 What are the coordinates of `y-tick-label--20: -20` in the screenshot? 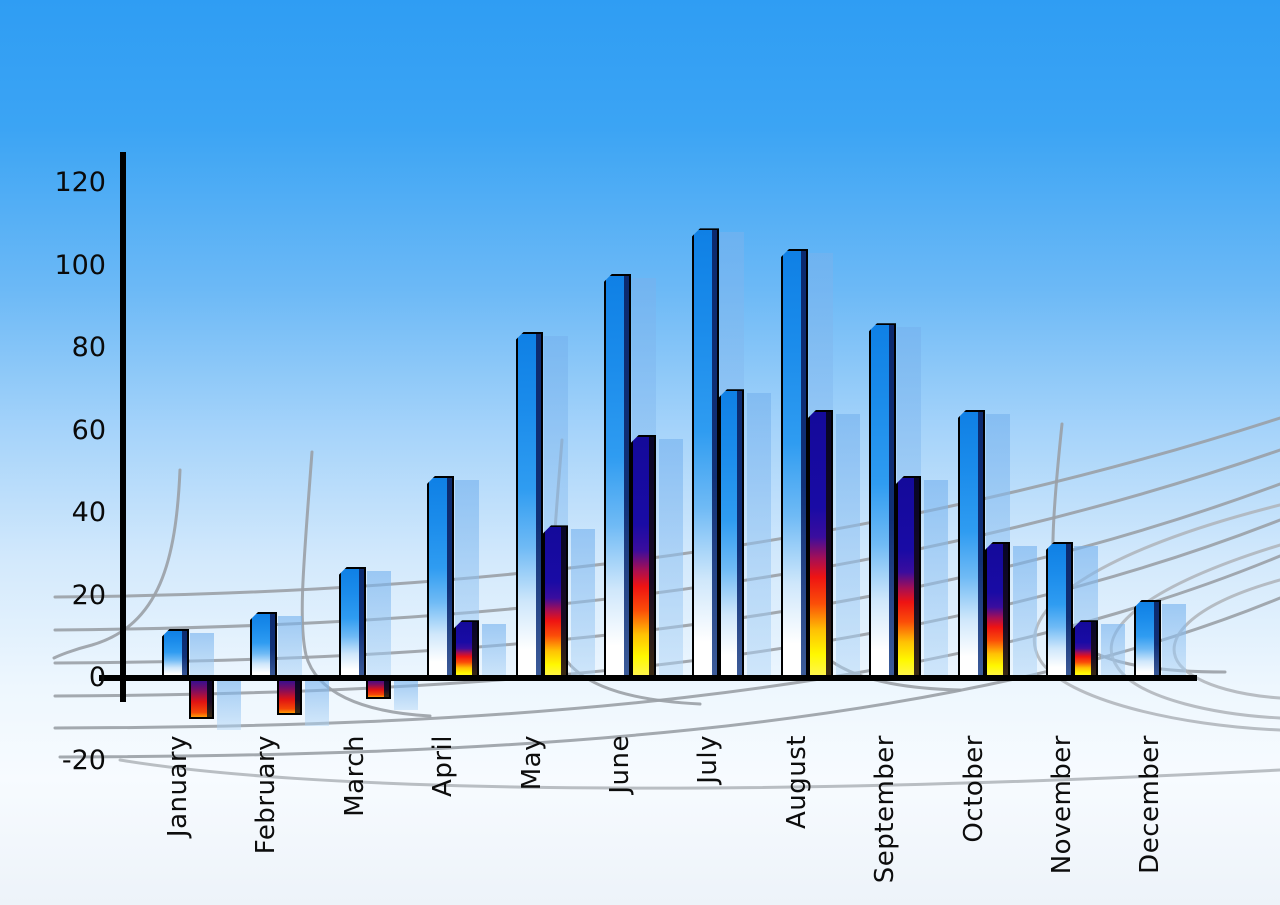 It's located at (83, 760).